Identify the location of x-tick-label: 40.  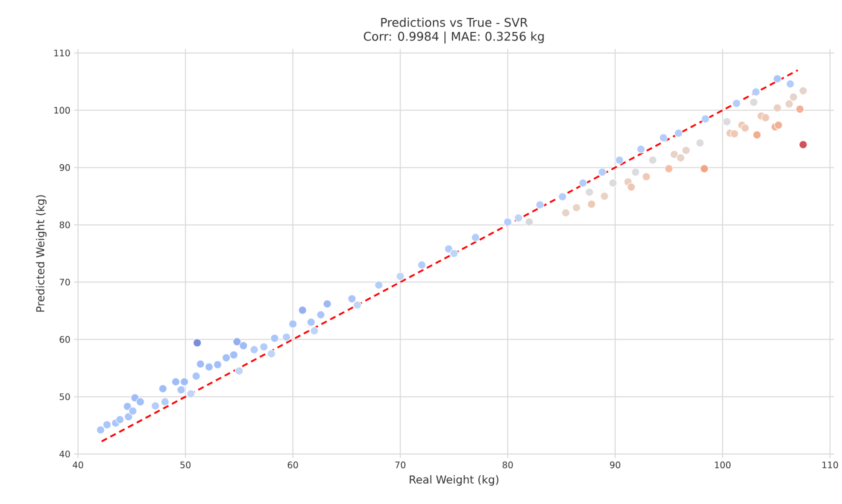
(78, 465).